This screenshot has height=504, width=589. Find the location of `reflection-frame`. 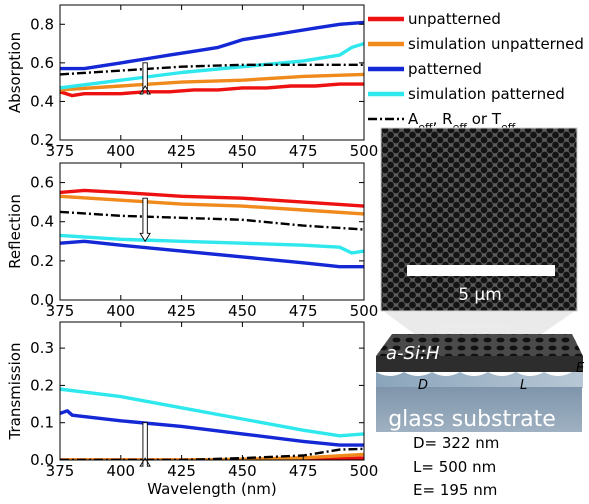

reflection-frame is located at coordinates (212, 231).